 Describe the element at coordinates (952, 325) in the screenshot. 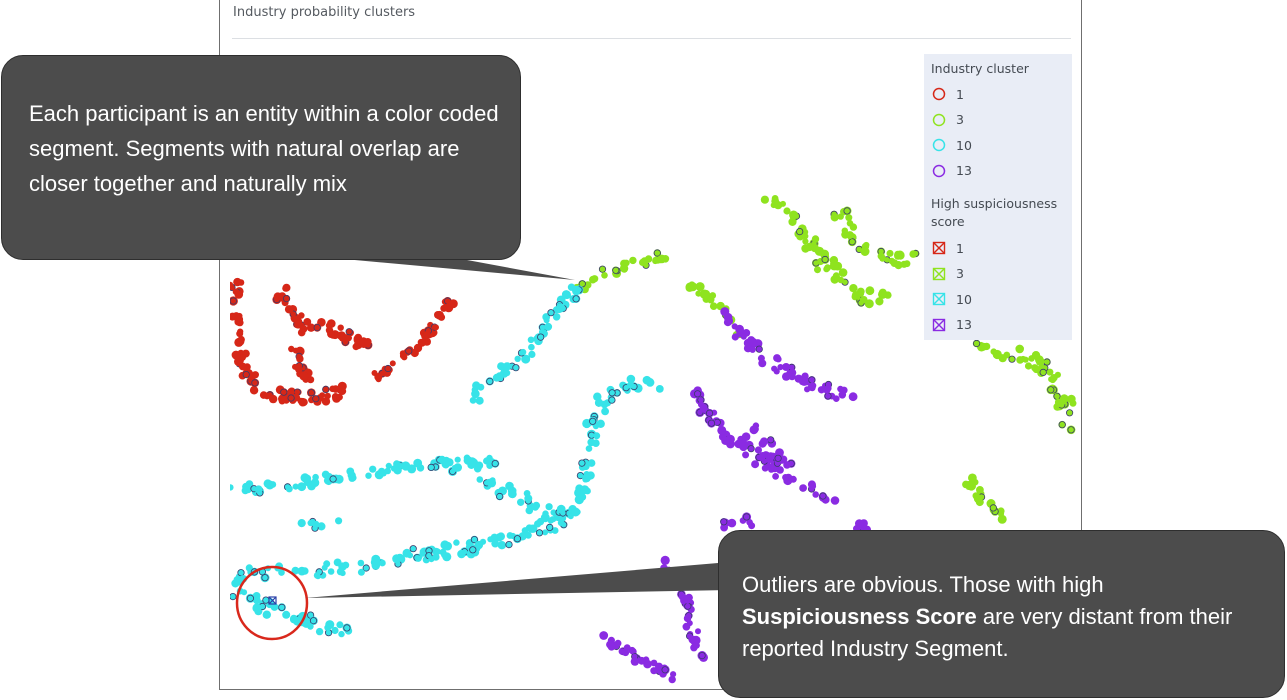

I see `legend-suspicious-13: 13` at that location.